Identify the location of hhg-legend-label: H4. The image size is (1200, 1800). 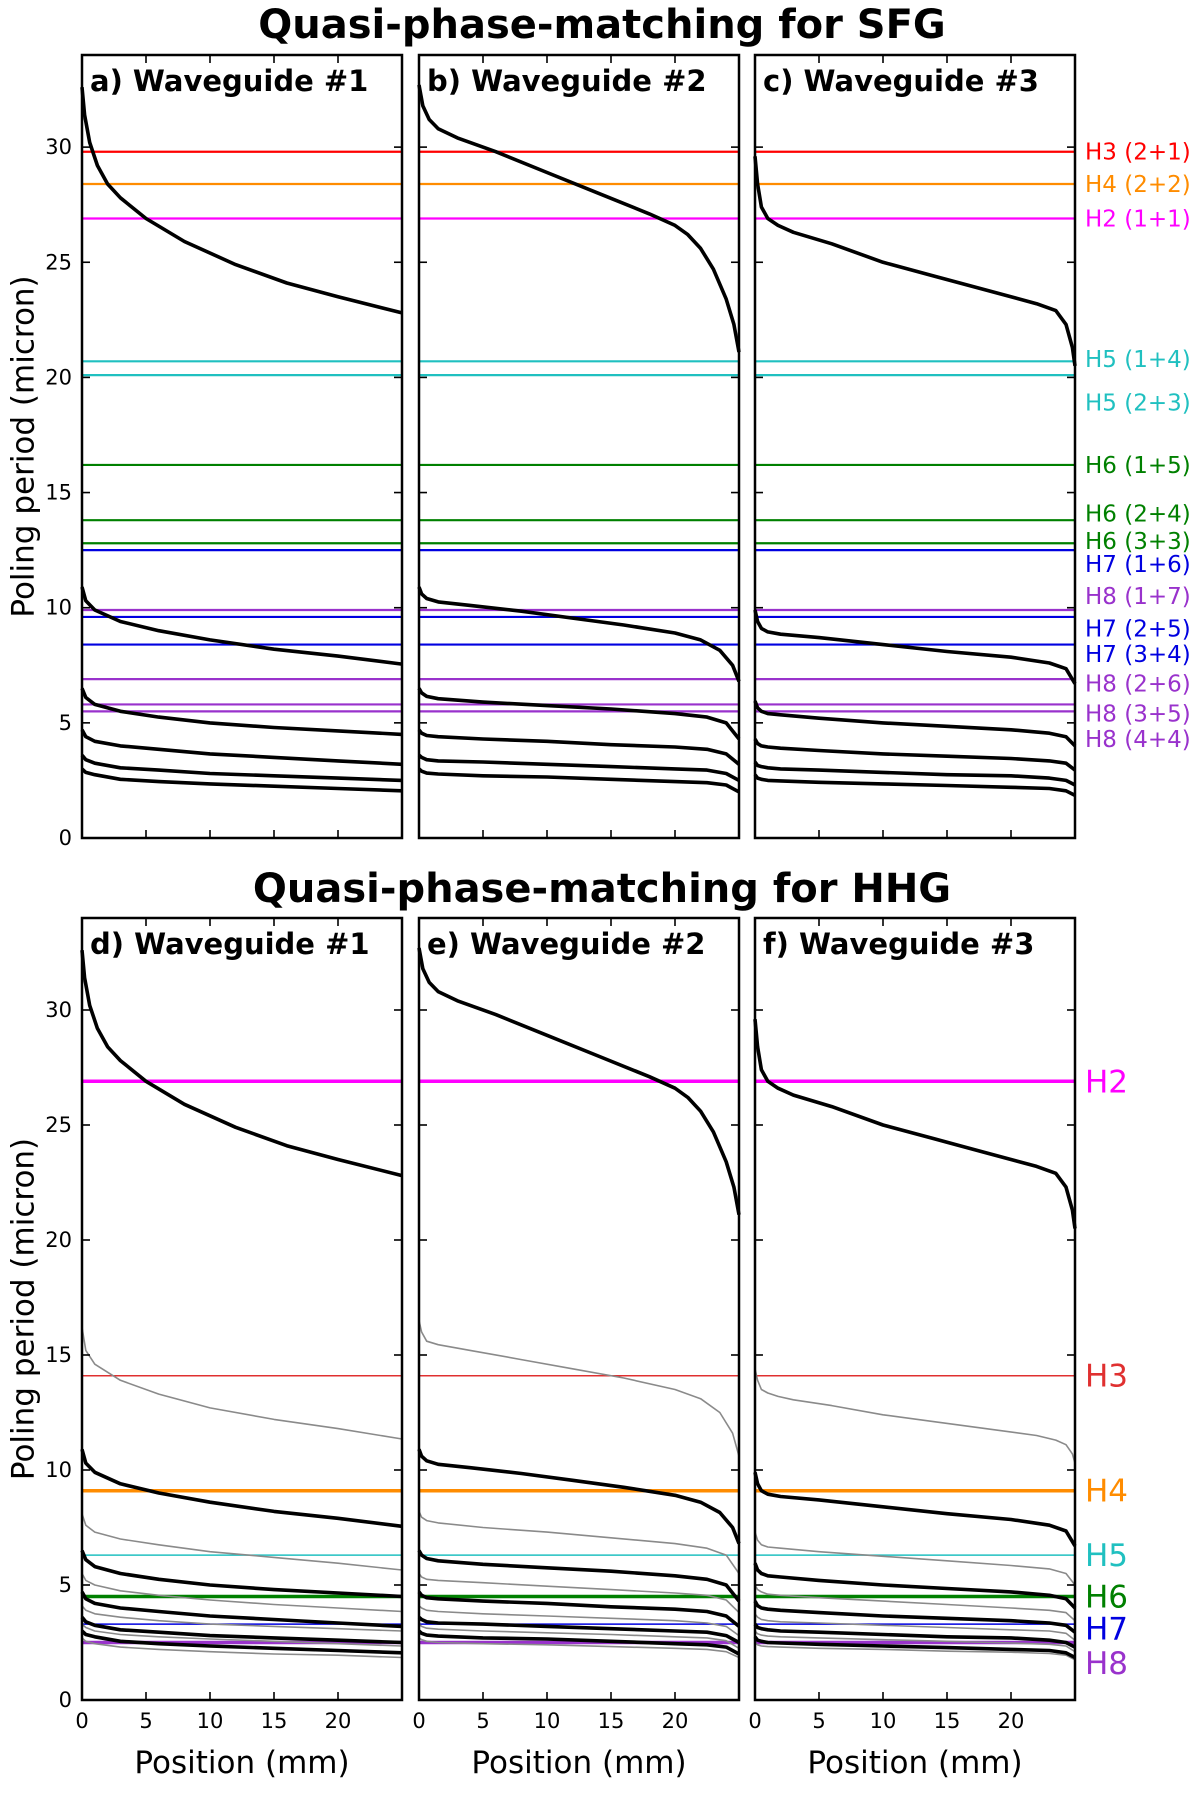
(1106, 1492).